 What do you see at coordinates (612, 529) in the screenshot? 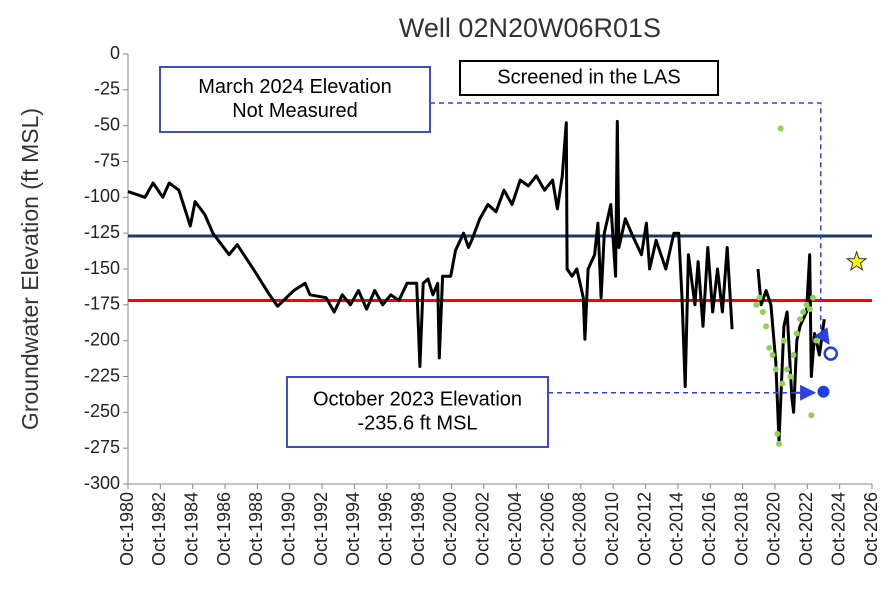
I see `x-tick-label: Oct-2010` at bounding box center [612, 529].